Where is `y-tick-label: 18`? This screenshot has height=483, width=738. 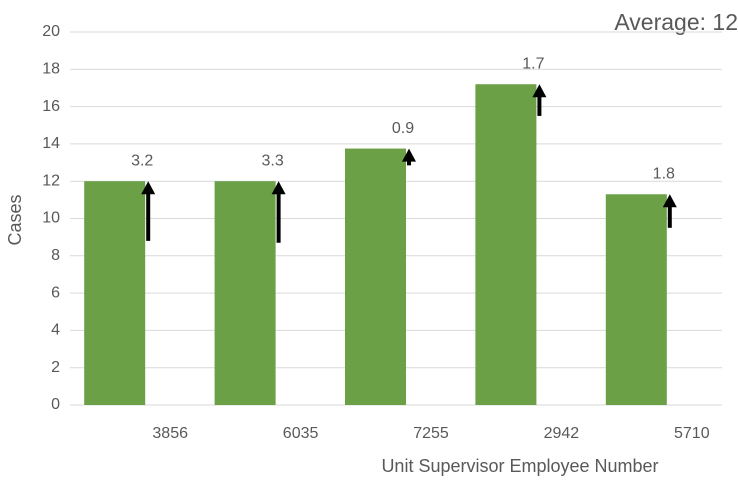 y-tick-label: 18 is located at coordinates (51, 69).